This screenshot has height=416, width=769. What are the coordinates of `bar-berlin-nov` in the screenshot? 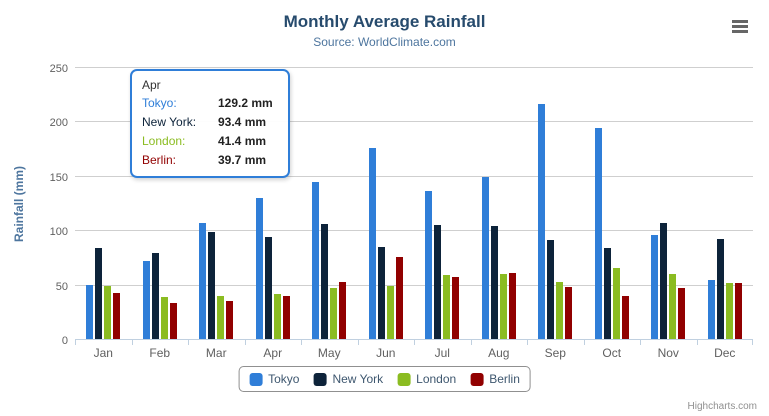 It's located at (682, 313).